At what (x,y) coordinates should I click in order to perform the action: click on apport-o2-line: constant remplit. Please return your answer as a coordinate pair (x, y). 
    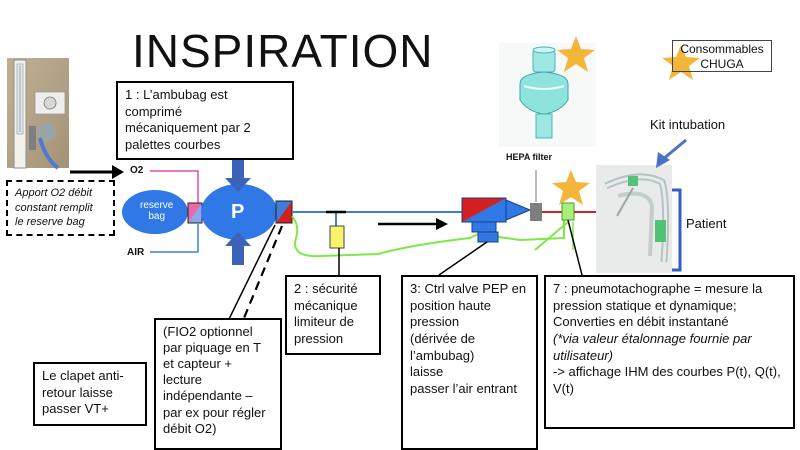
    Looking at the image, I should click on (54, 207).